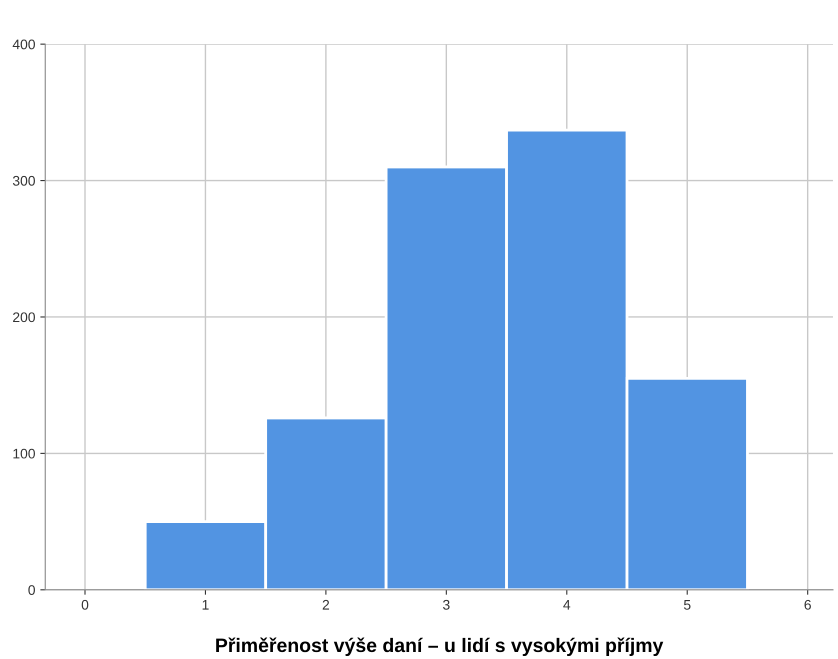 The image size is (838, 659). I want to click on x-tick-label: 6, so click(807, 605).